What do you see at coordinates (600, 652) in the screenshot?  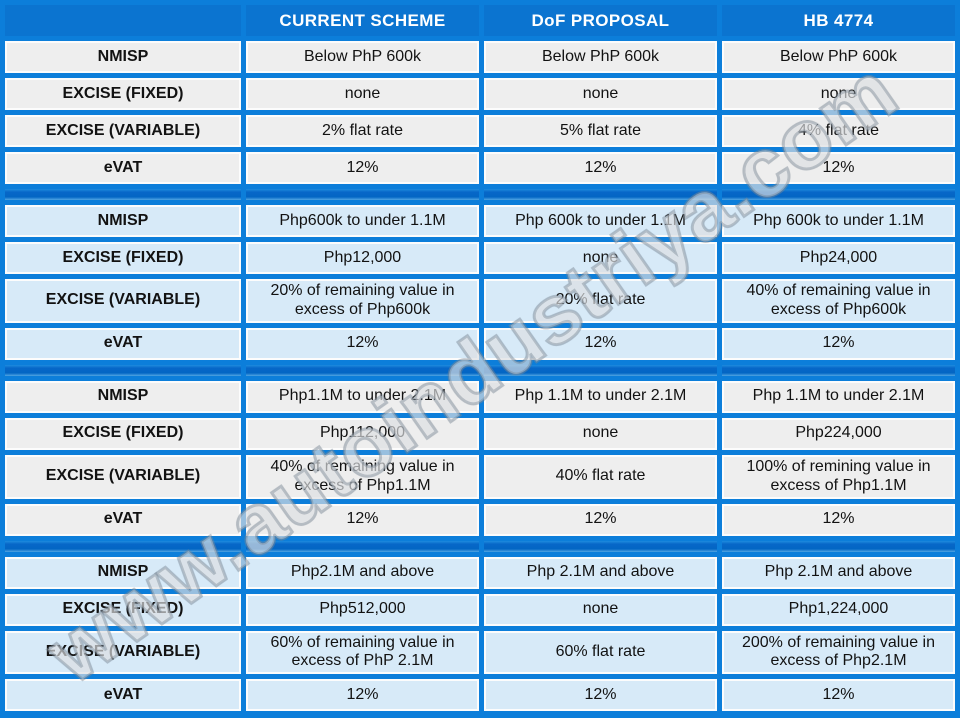 I see `value-cell: 60% flat rate` at bounding box center [600, 652].